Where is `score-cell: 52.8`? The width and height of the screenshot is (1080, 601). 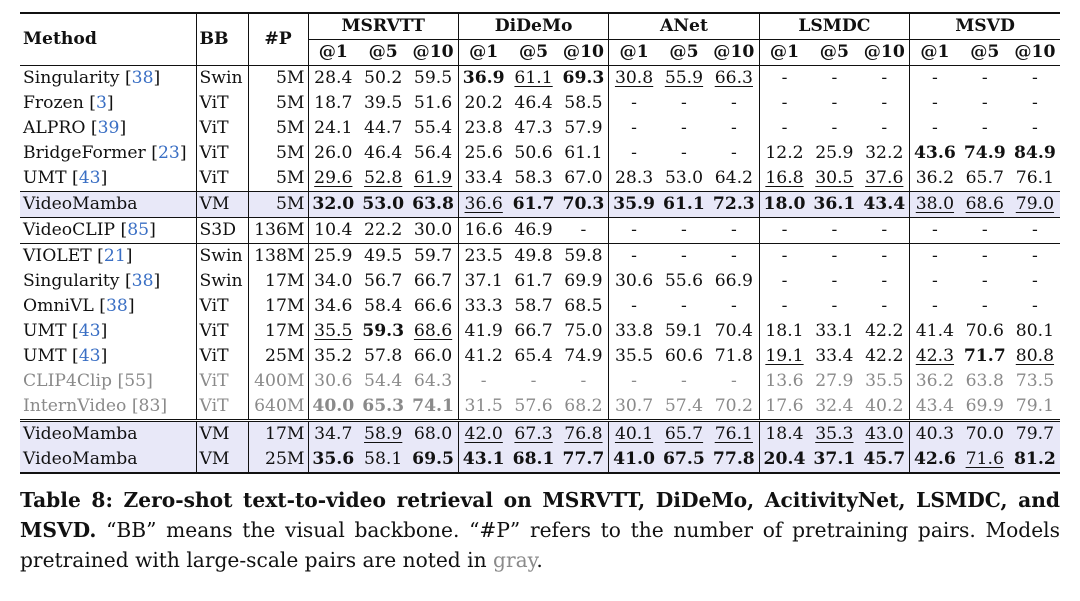 score-cell: 52.8 is located at coordinates (383, 178).